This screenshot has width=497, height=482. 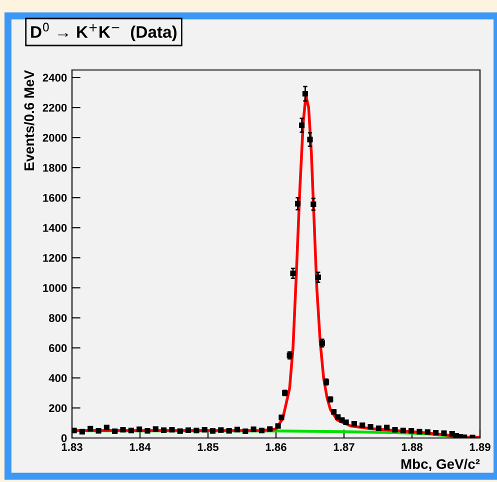 I want to click on x-tick-label: 1.86, so click(x=276, y=447).